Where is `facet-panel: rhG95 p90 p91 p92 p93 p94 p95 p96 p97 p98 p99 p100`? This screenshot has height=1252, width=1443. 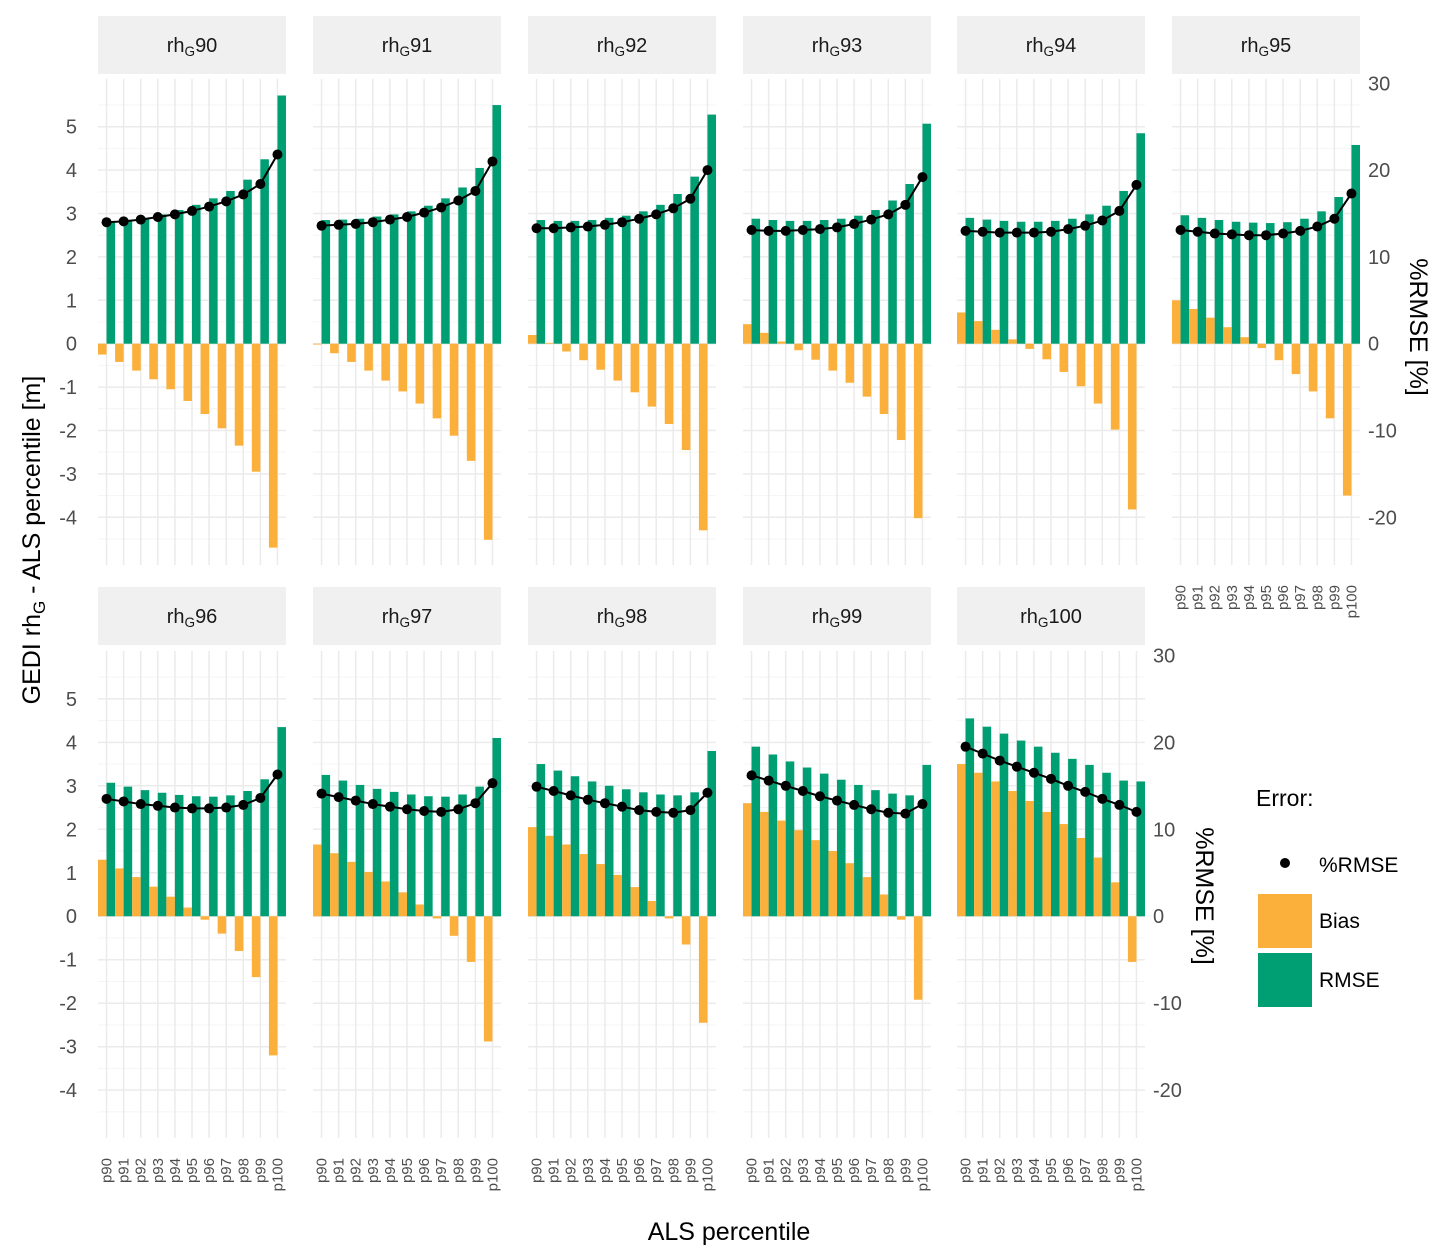
facet-panel: rhG95 p90 p91 p92 p93 p94 p95 p96 p97 p98 p99 p100 is located at coordinates (1266, 317).